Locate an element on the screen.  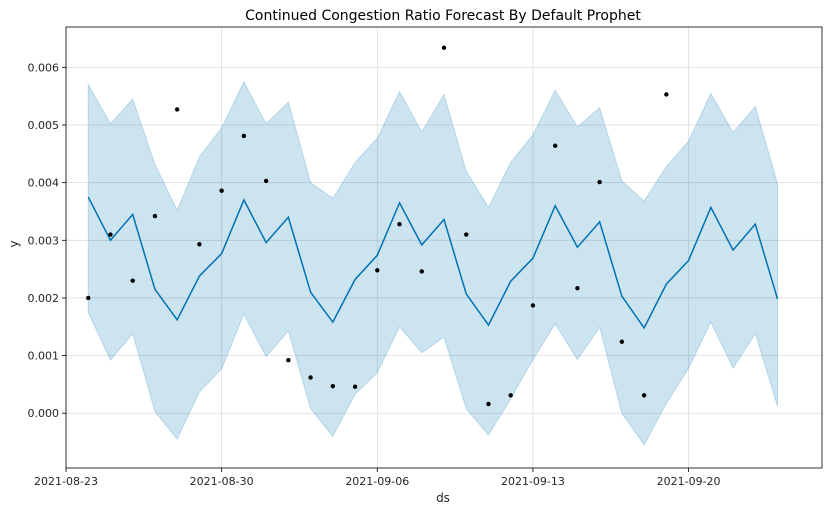
y-axis-label: y is located at coordinates (14, 243).